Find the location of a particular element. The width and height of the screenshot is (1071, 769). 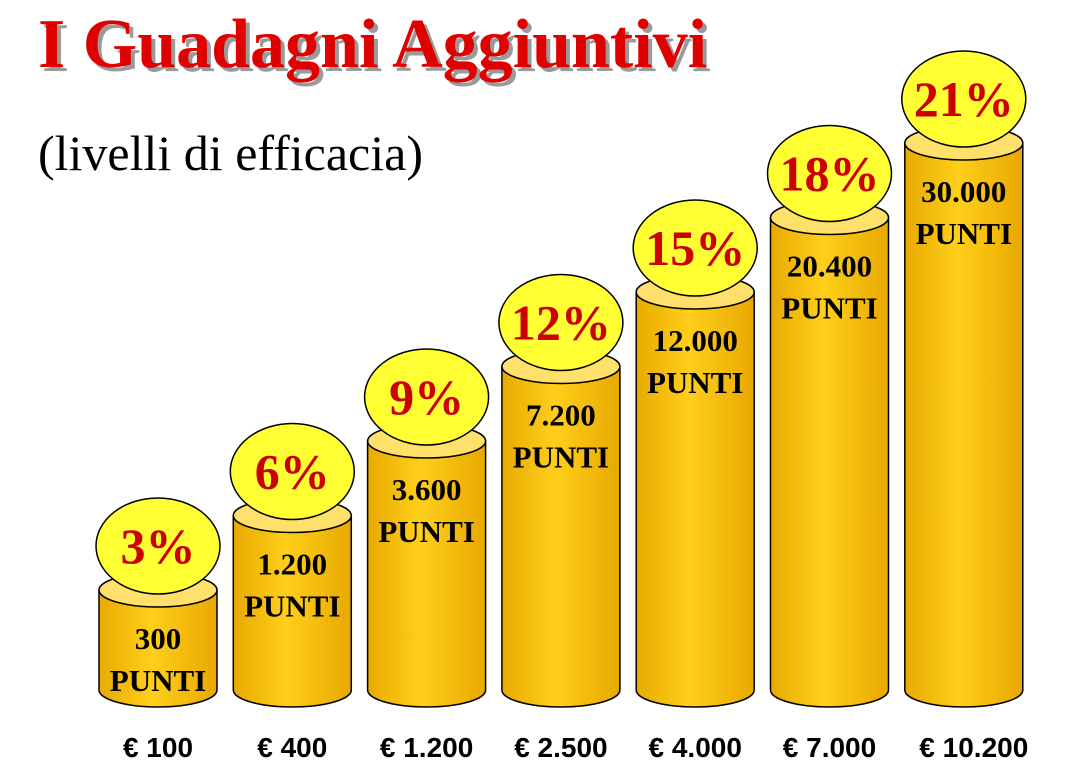

chart-subtitle: (livelli di efficacia) is located at coordinates (230, 153).